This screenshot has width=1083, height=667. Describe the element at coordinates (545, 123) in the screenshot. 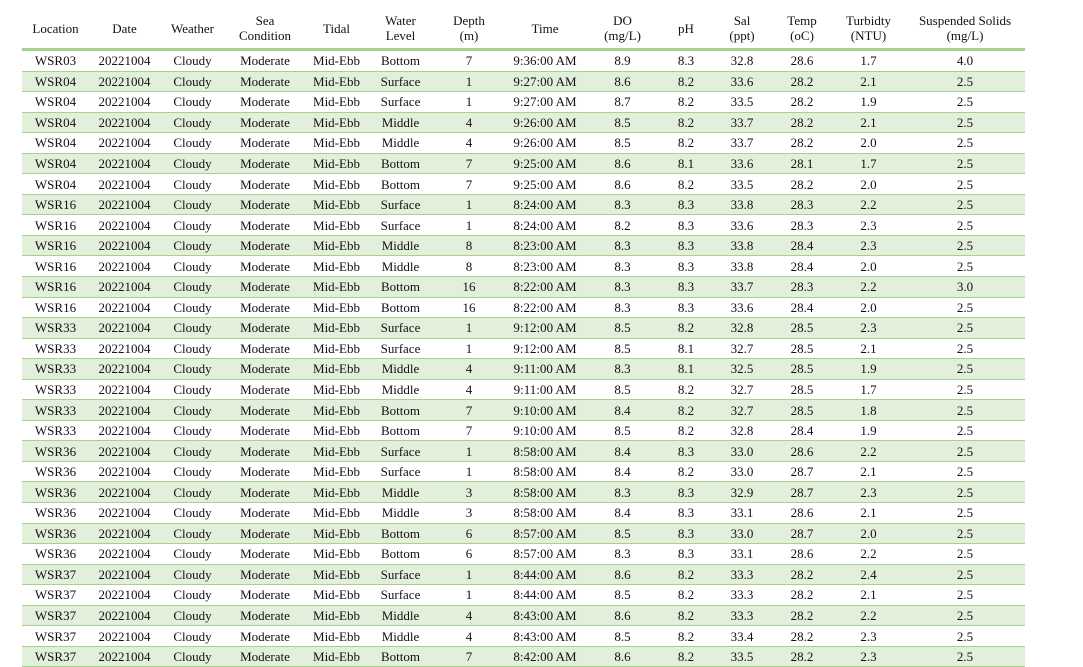

I see `cell-time: 9:26:00 AM` at that location.